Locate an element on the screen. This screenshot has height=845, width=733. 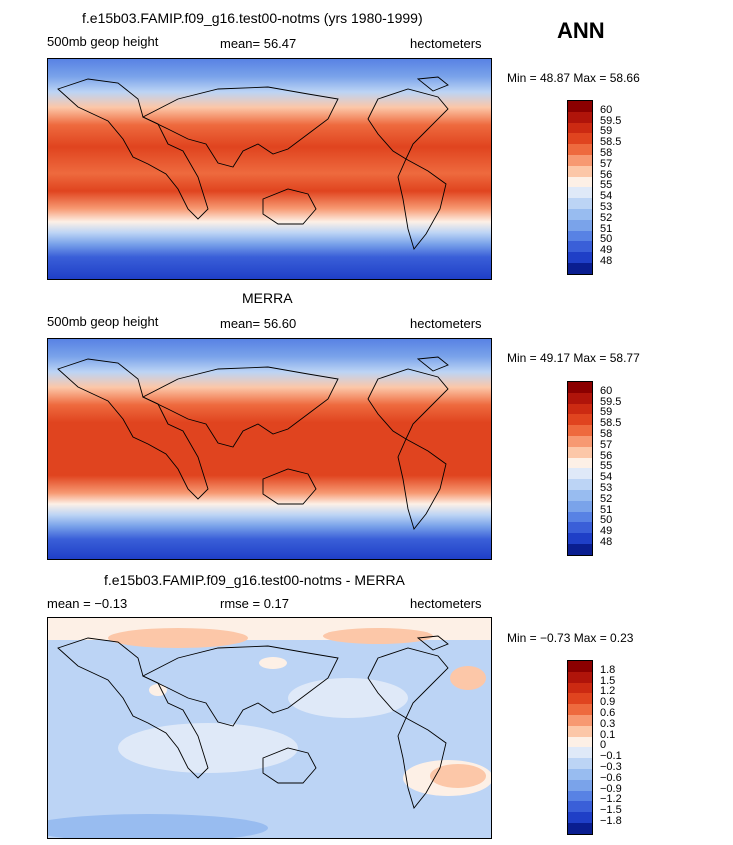
panel1-min-max: Min = 48.87 Max = 58.66 is located at coordinates (573, 78).